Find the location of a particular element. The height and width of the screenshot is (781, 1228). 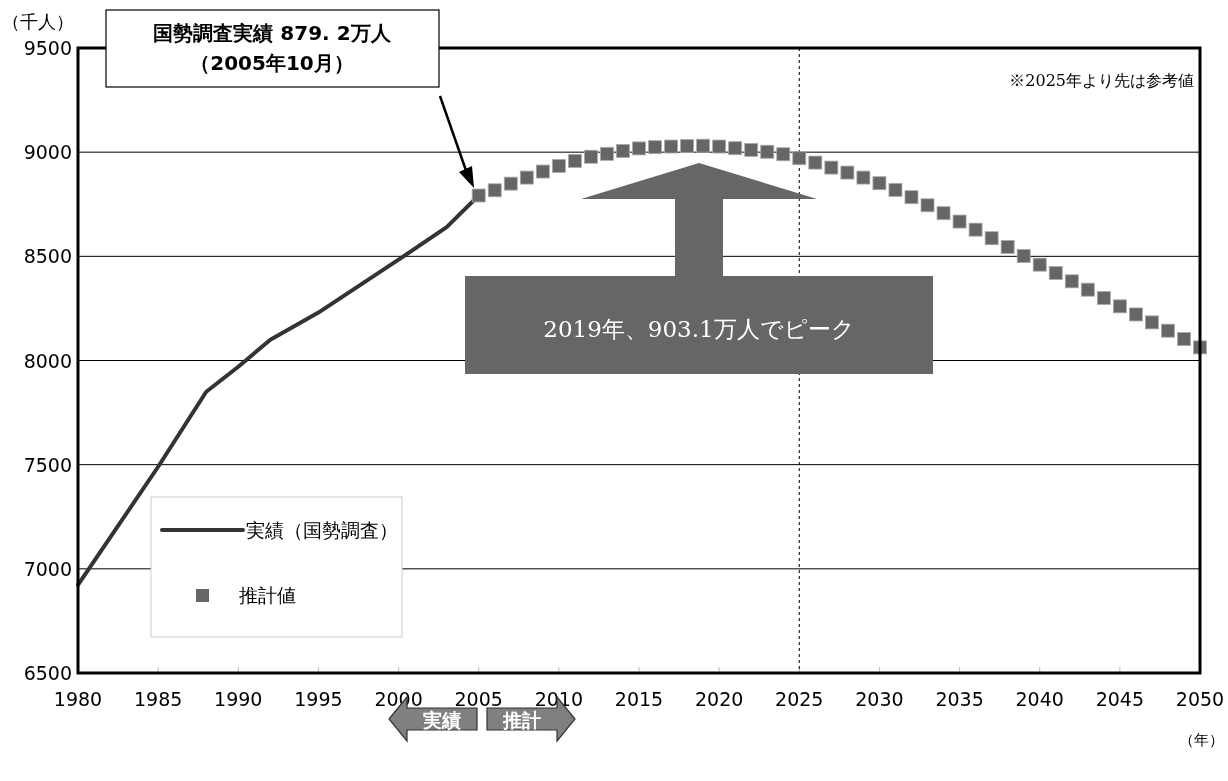

x-tick-label: 2020 is located at coordinates (719, 699).